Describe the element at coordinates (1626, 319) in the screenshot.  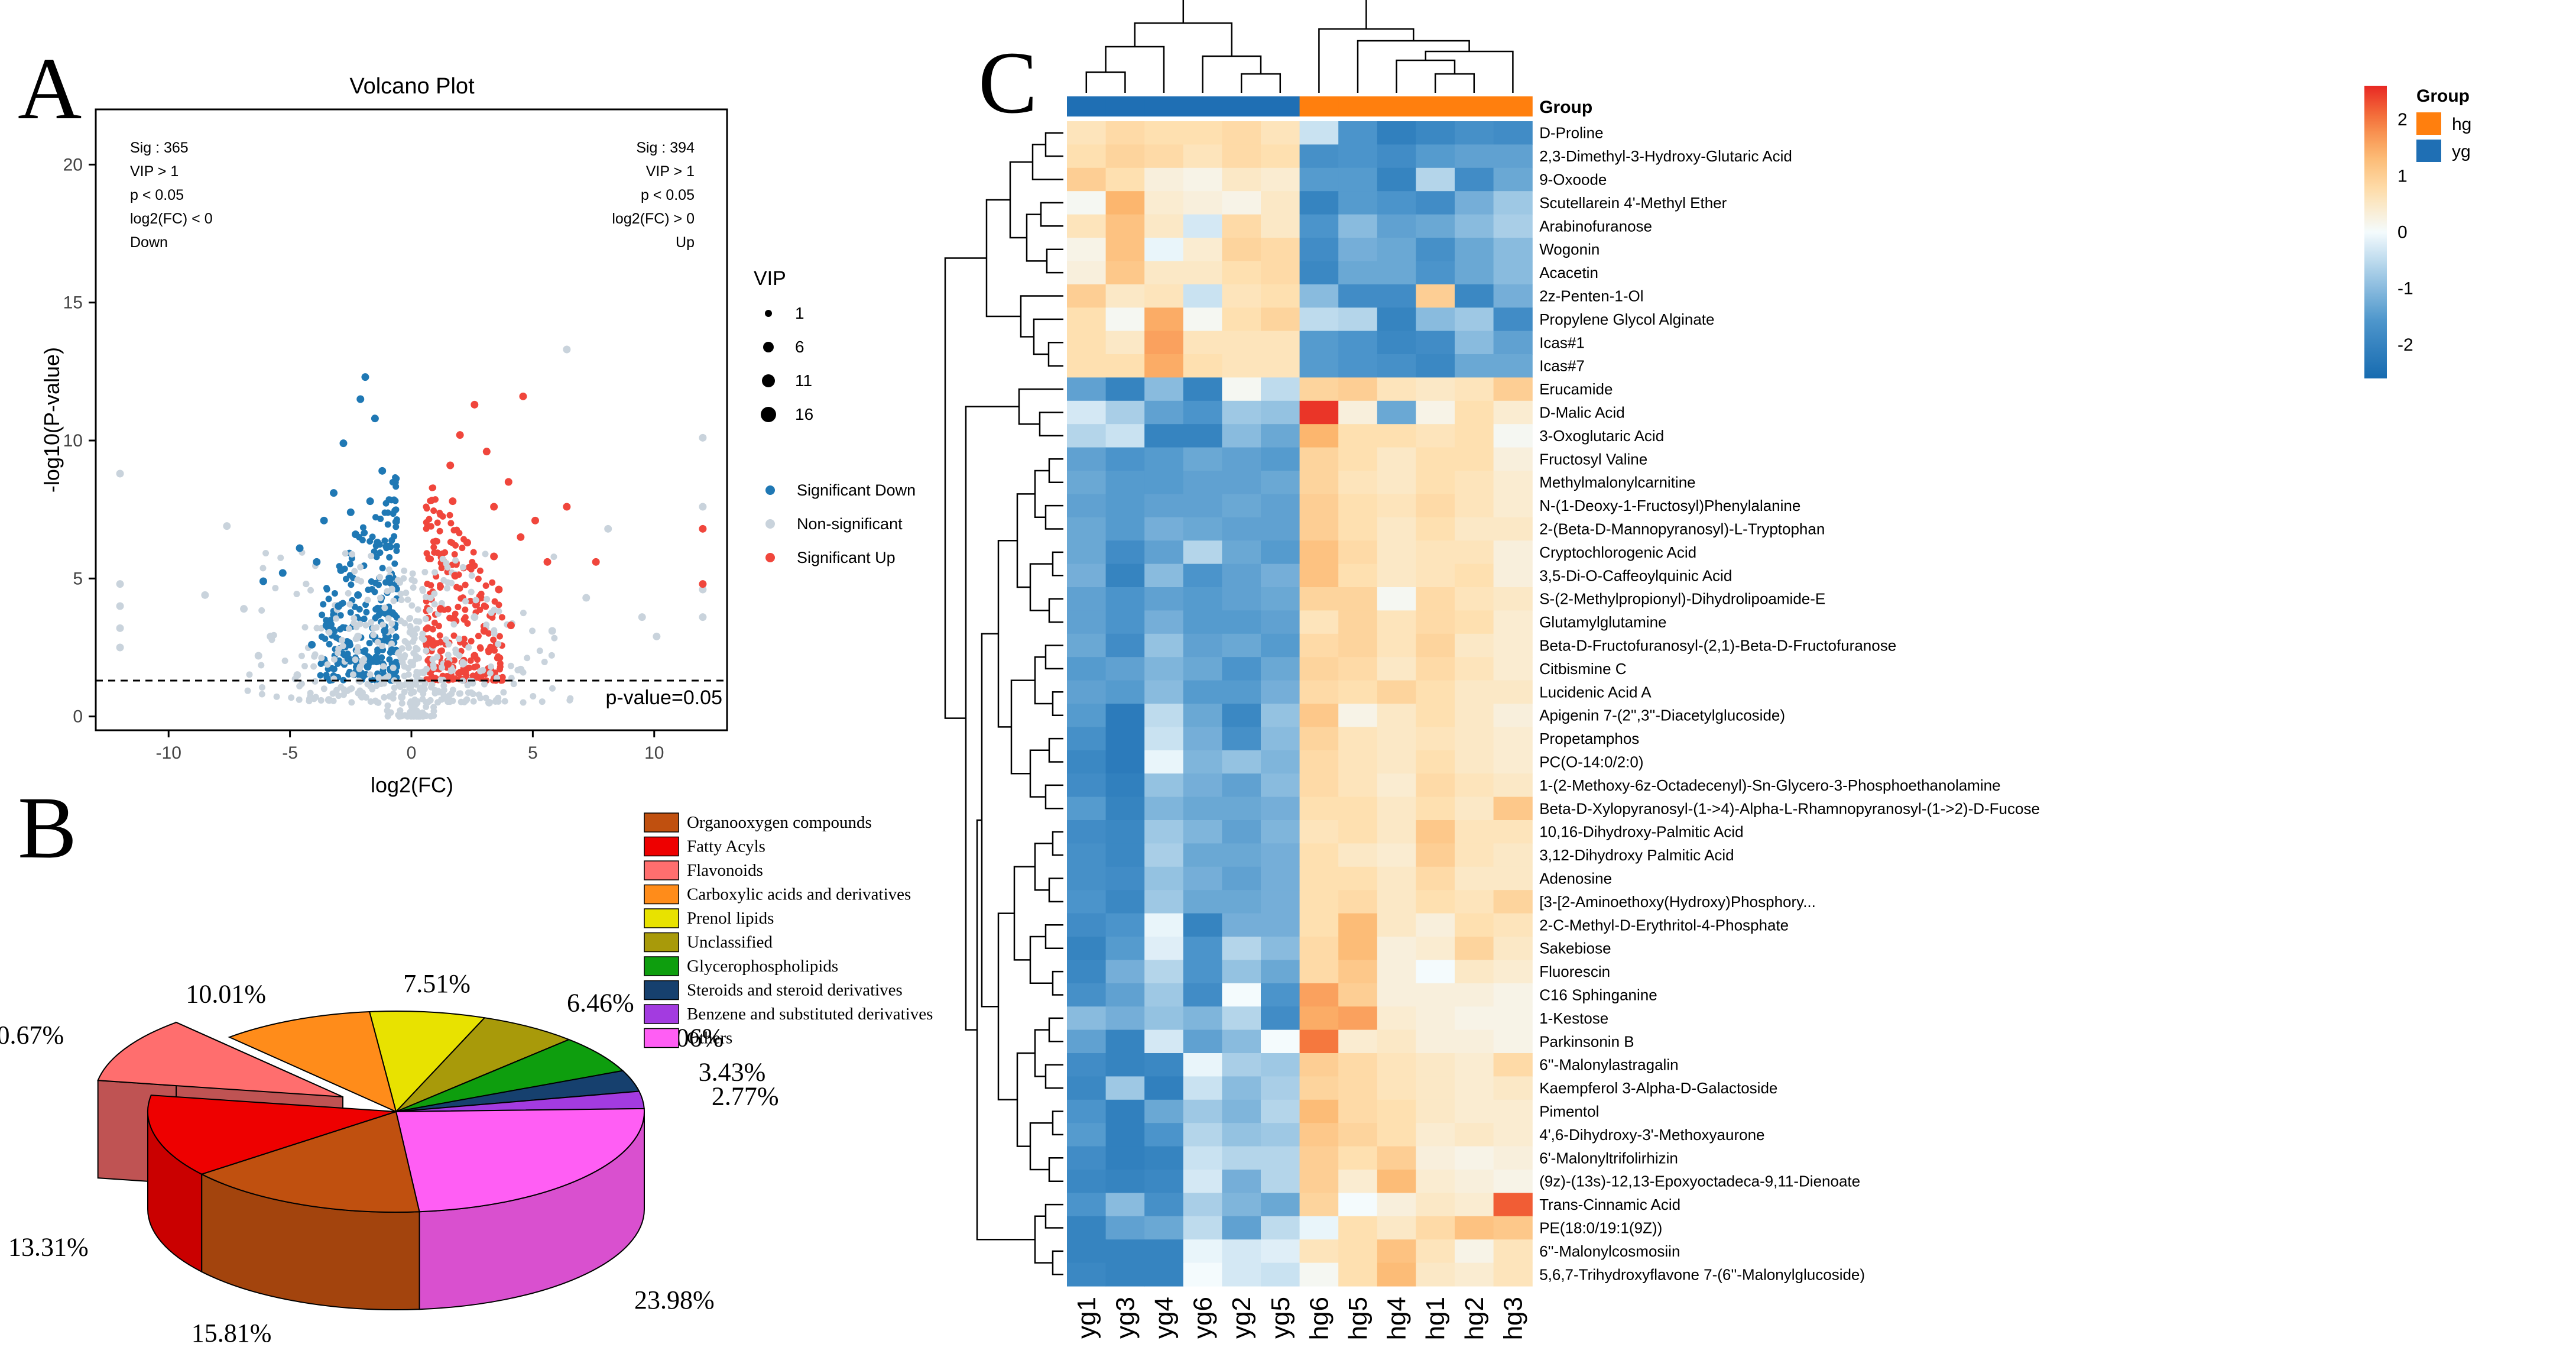
I see `row-label: Propylene Glycol Alginate` at that location.